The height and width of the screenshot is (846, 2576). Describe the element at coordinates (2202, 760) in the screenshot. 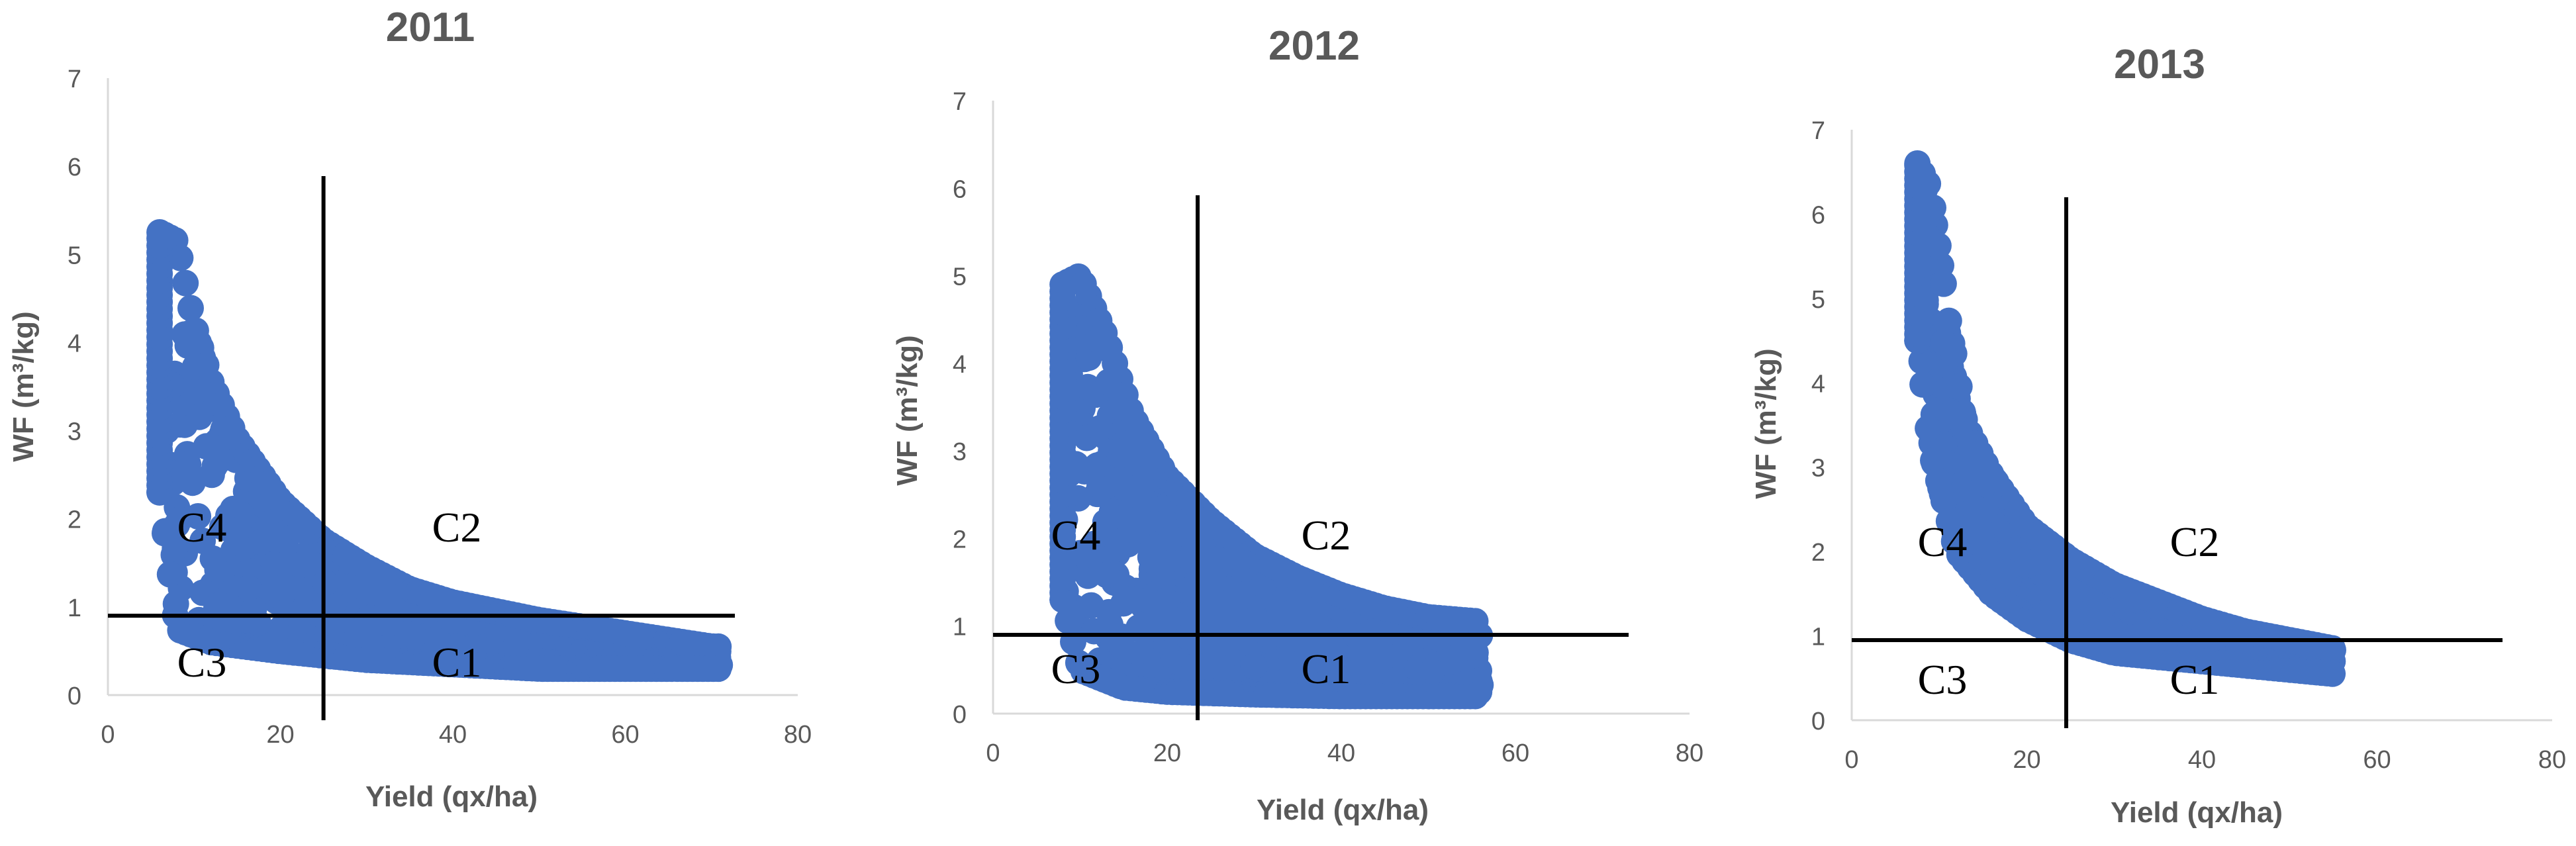

I see `x-tick-label: 40` at that location.